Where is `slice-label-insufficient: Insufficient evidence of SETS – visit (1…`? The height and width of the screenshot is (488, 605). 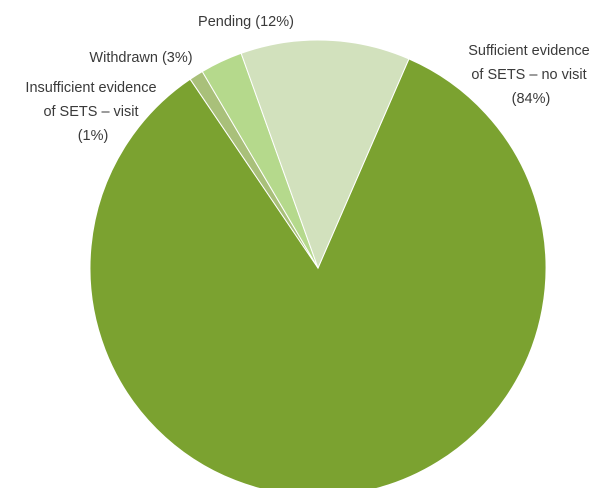
slice-label-insufficient: Insufficient evidence of SETS – visit (1… is located at coordinates (92, 112).